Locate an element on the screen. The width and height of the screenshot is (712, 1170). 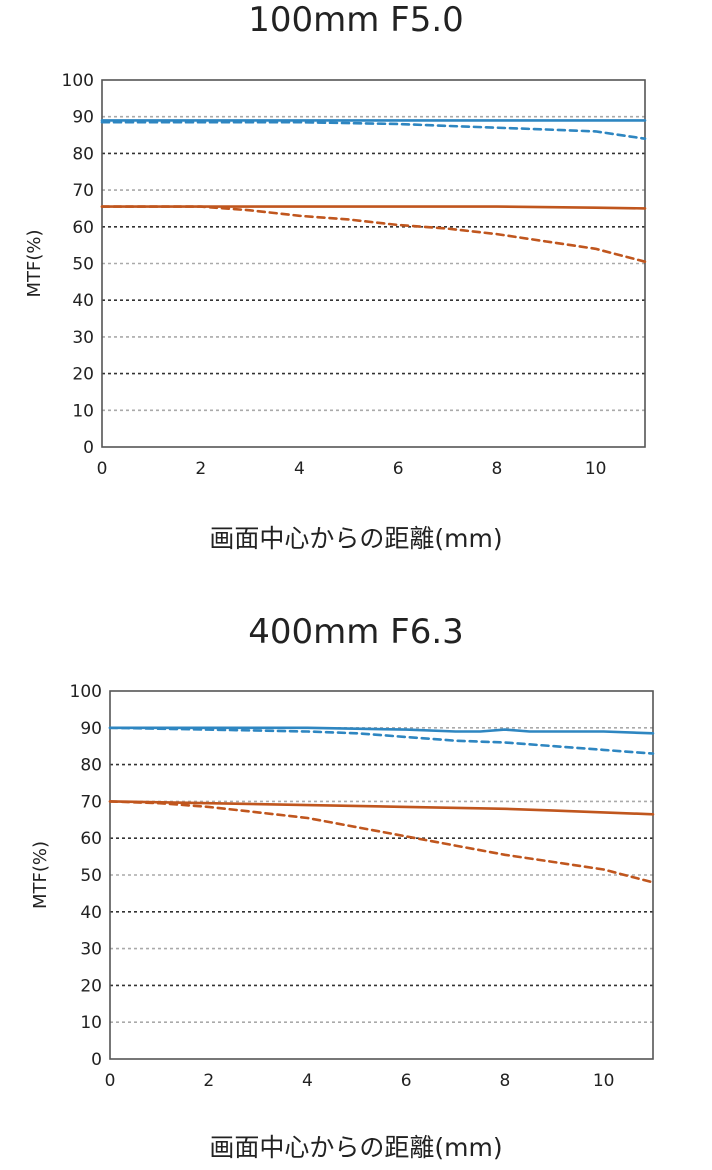
chart-title: 100mm F5.0 is located at coordinates (356, 20).